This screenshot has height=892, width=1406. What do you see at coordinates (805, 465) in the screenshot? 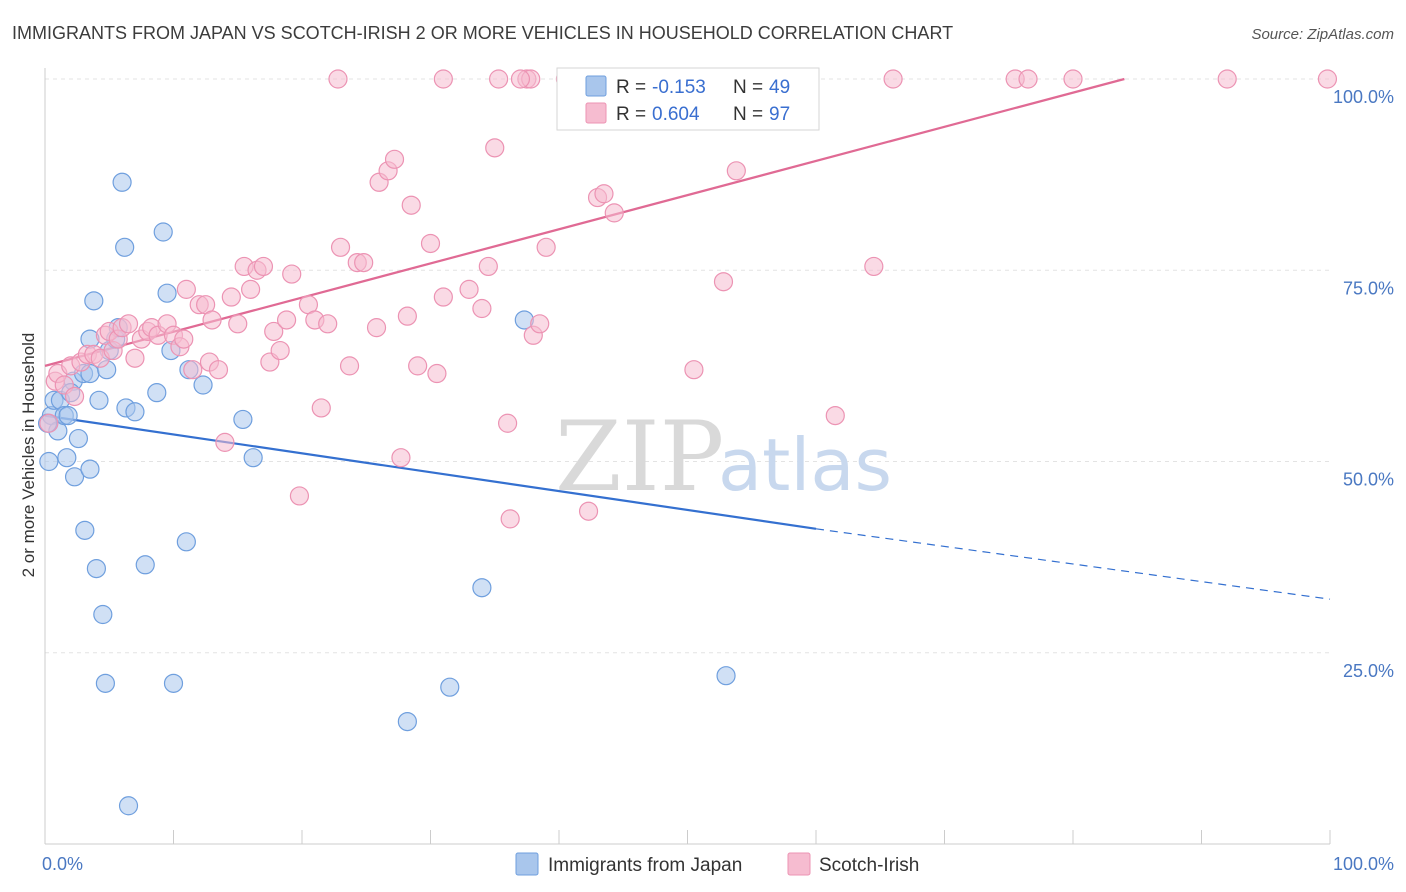
I see `watermark-atlas: atlas` at bounding box center [805, 465].